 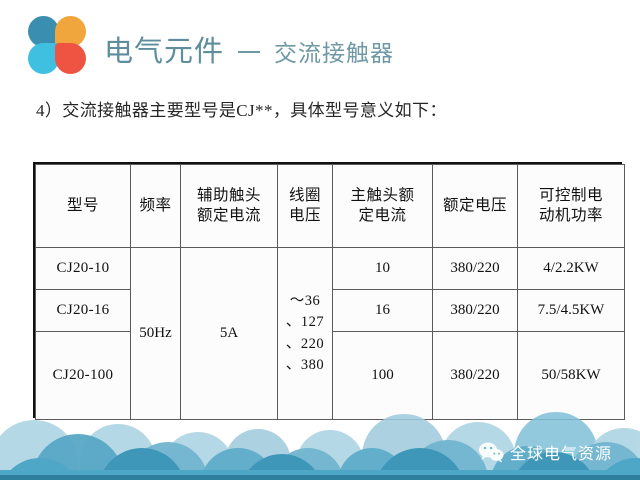 I want to click on cell-motor-power: 4/2.2KW, so click(x=571, y=268).